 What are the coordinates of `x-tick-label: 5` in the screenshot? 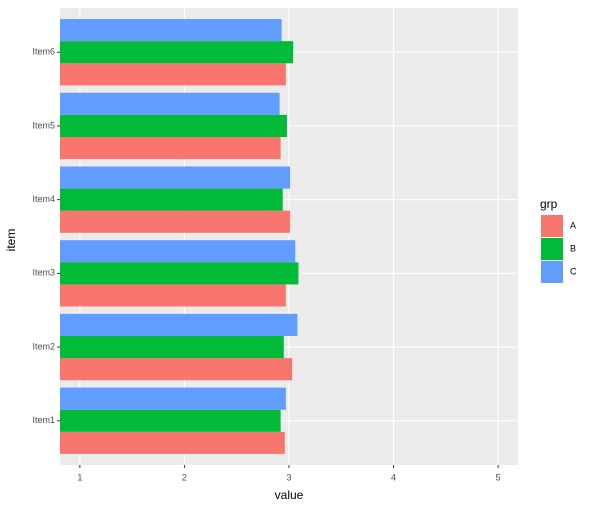 It's located at (498, 477).